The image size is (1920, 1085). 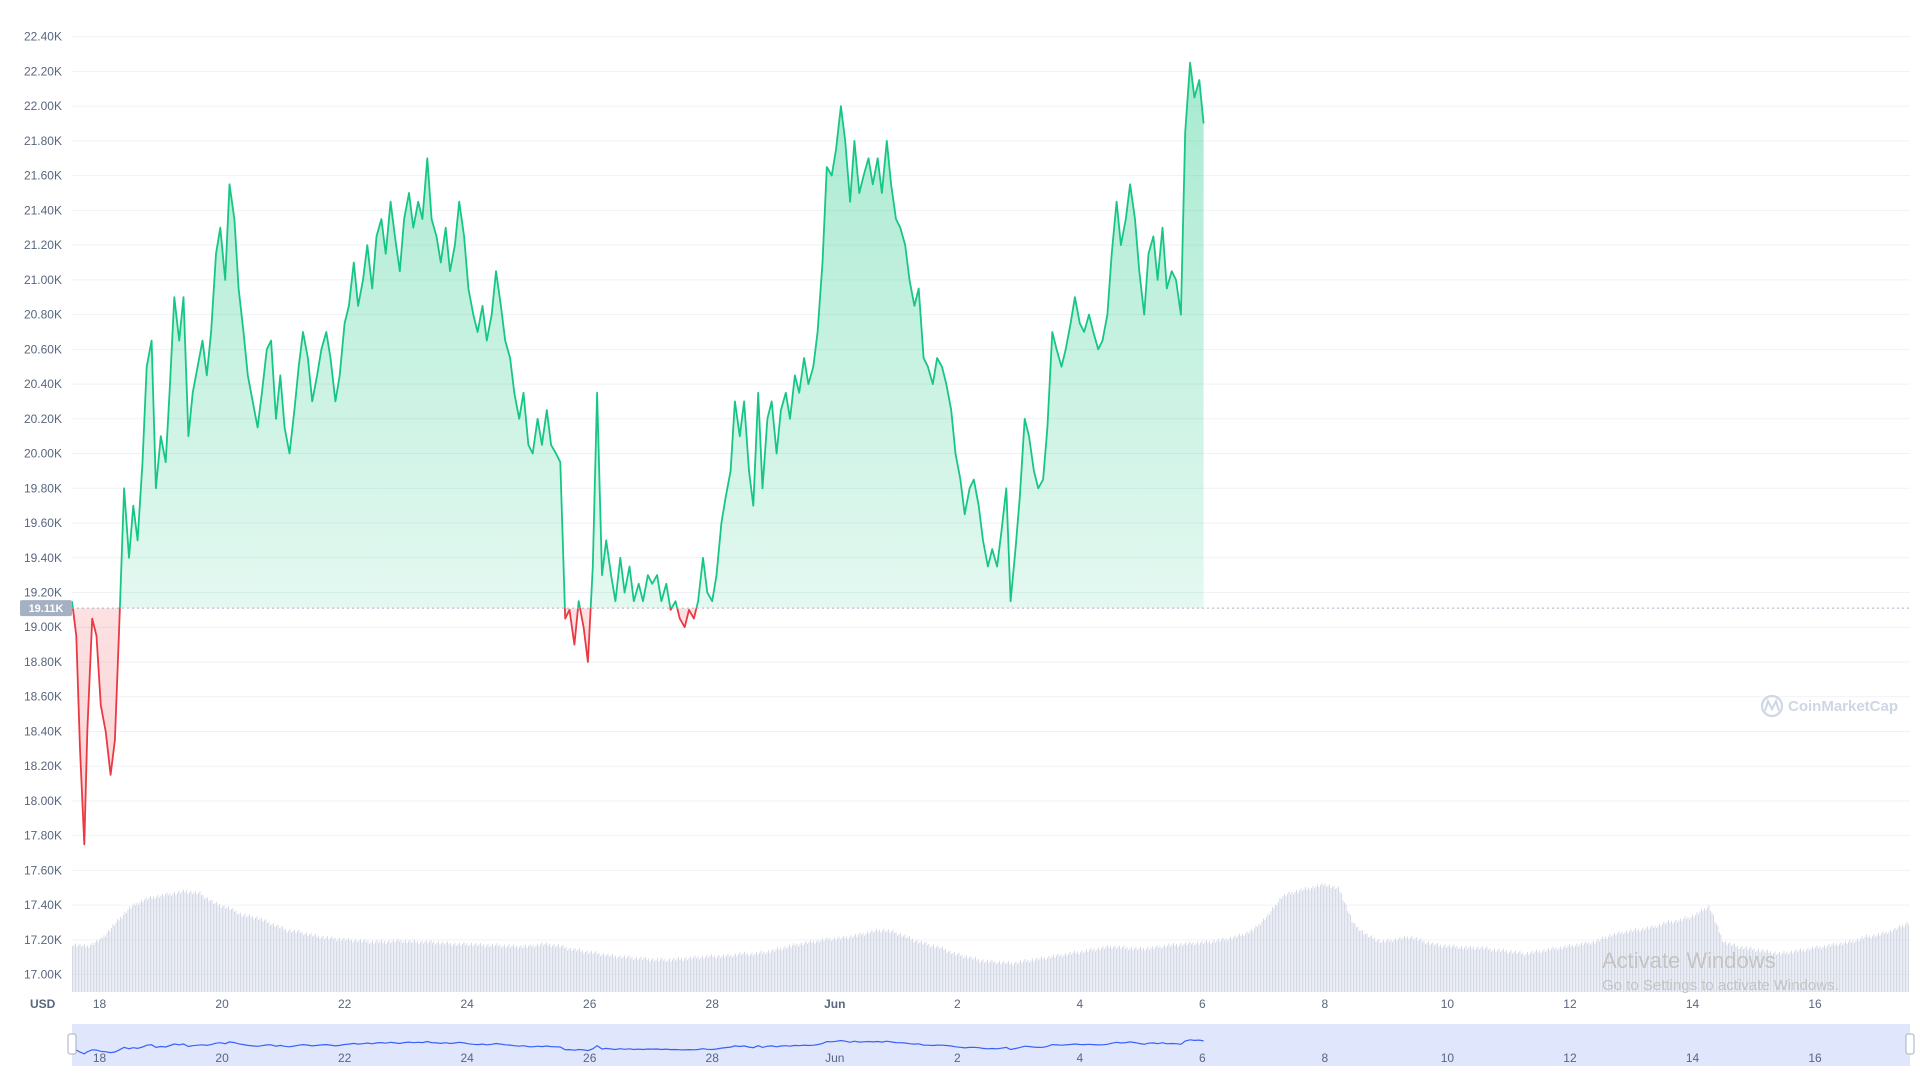 I want to click on currency-unit-label: USD, so click(x=43, y=1004).